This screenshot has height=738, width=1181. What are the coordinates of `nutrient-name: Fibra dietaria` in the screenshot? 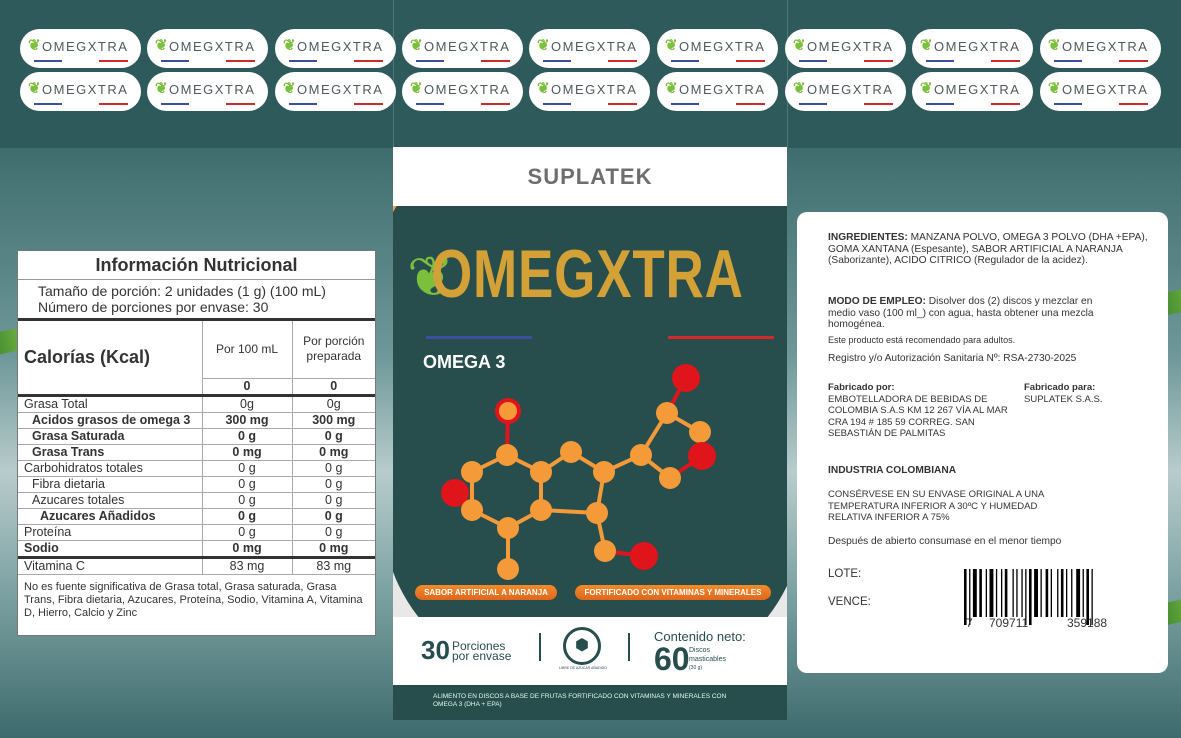 It's located at (110, 483).